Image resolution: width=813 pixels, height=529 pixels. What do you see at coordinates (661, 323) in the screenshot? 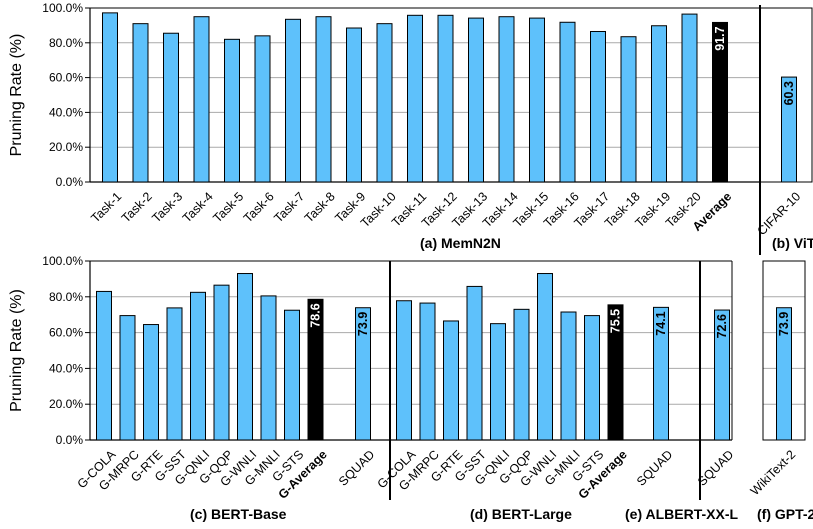
I see `data-label: 74.1` at bounding box center [661, 323].